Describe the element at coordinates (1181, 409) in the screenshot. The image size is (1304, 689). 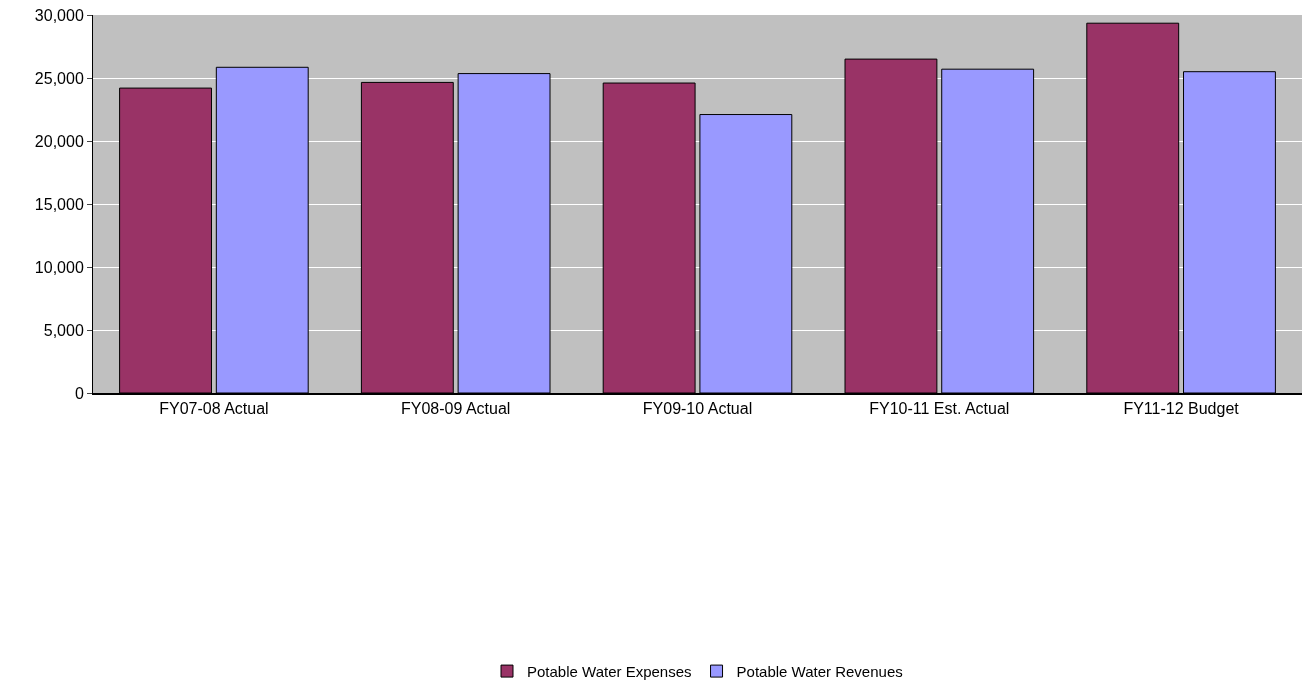
I see `x-tick-label: FY11-12 Budget` at that location.